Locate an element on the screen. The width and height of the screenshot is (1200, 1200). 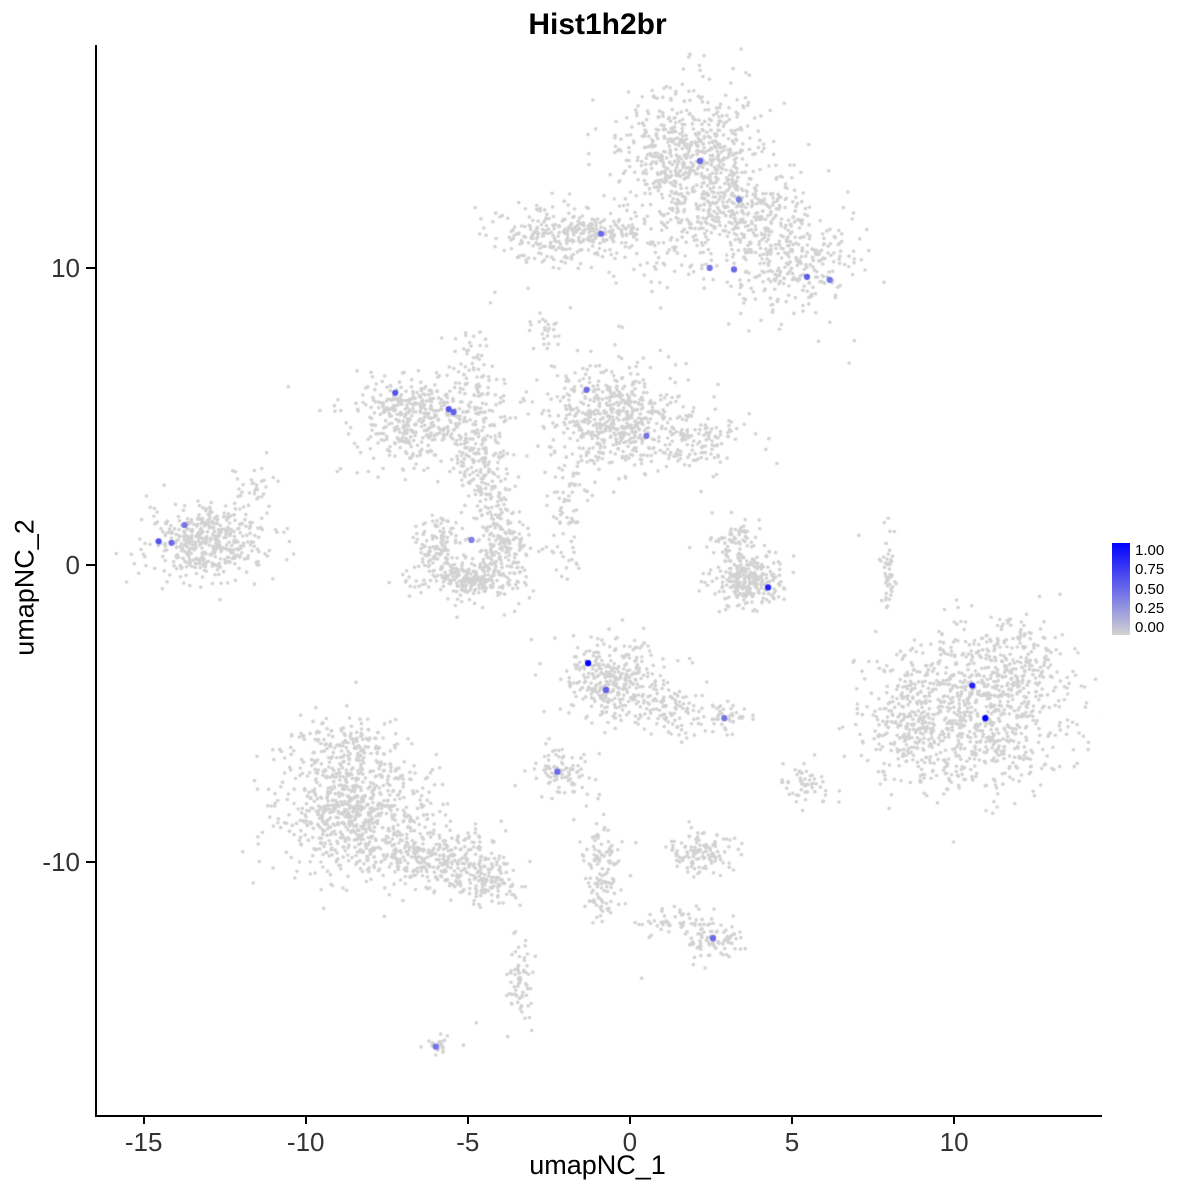
legend-label: 1.00 is located at coordinates (1150, 550).